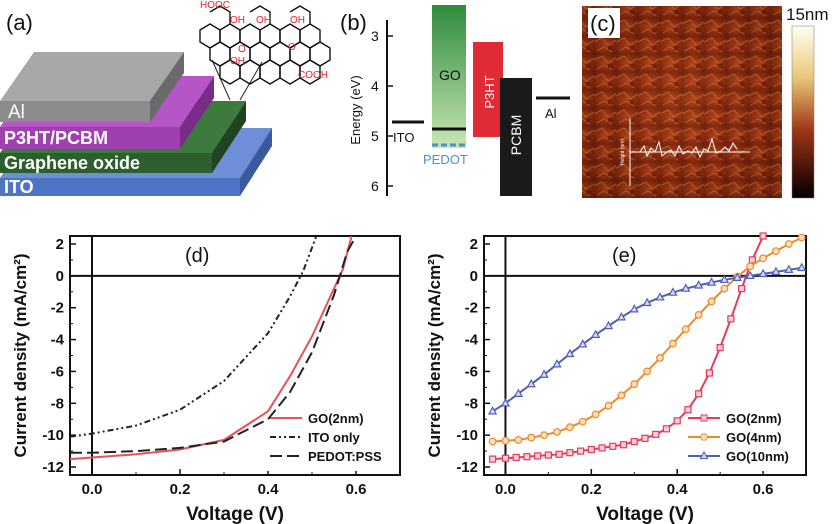 The height and width of the screenshot is (524, 835). Describe the element at coordinates (355, 109) in the screenshot. I see `energy-axis-label: Energy (eV)` at that location.